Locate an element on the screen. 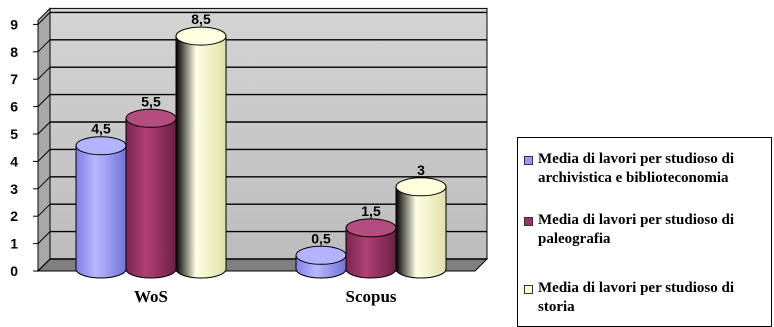 The height and width of the screenshot is (327, 774). data-label: 5,5 is located at coordinates (151, 101).